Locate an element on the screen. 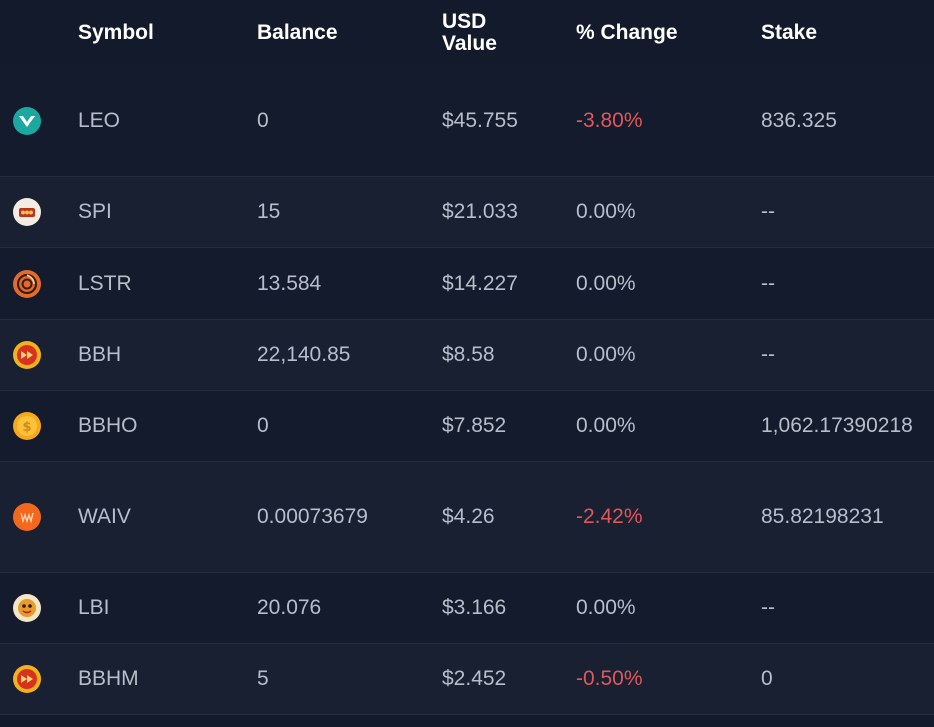 The width and height of the screenshot is (934, 727). header-usd-line1: USD is located at coordinates (464, 21).